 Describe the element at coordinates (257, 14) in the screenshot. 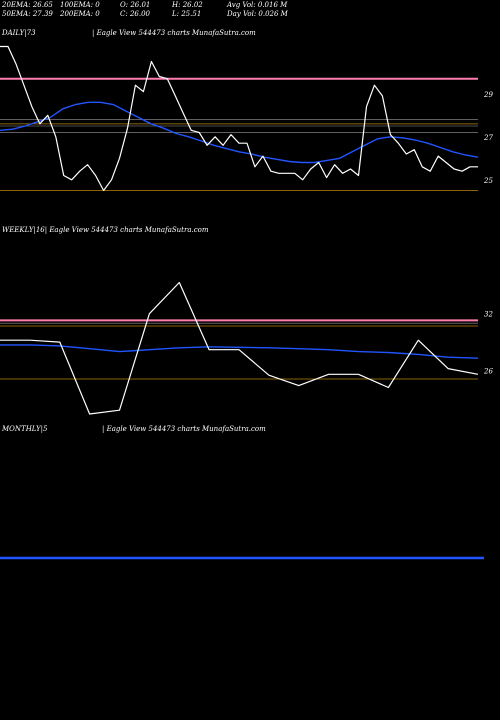

I see `day-vol-value: Day Vol: 0.026 M` at that location.